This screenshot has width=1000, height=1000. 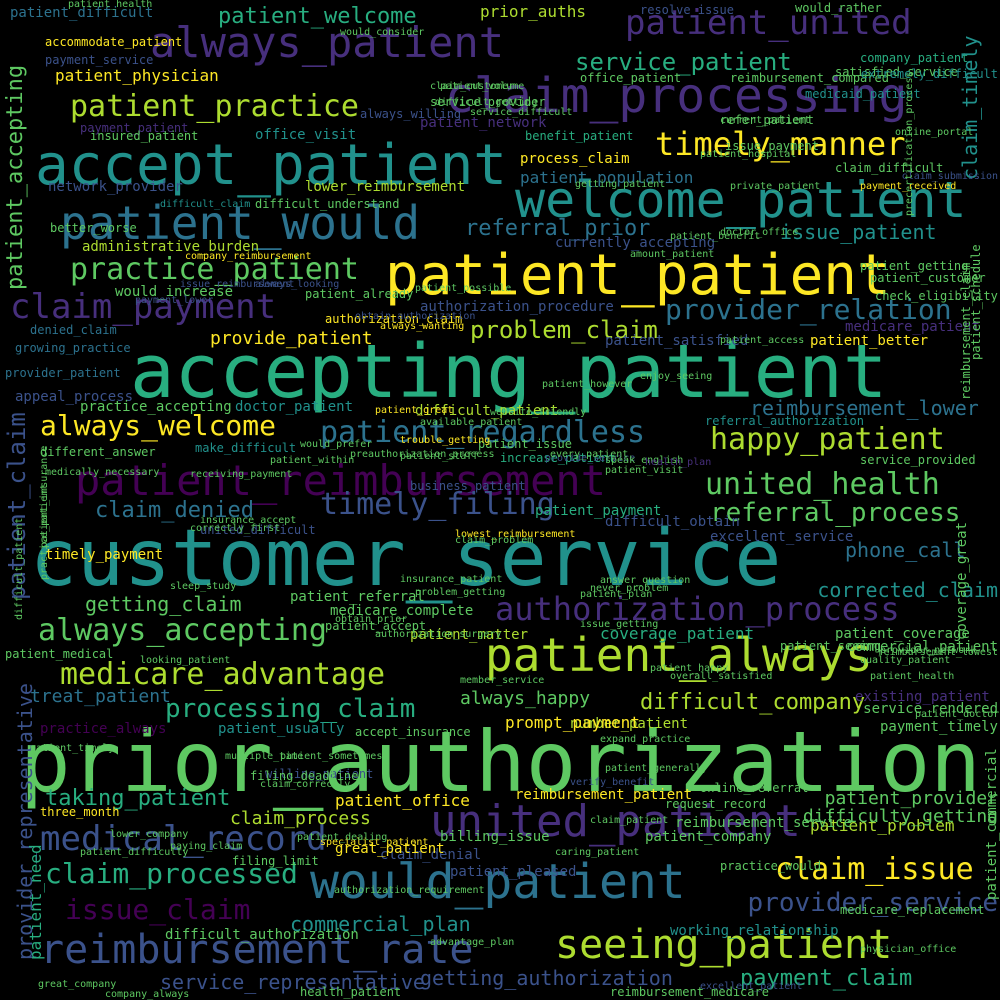 I want to click on cloud-word: always_looking, so click(x=297, y=284).